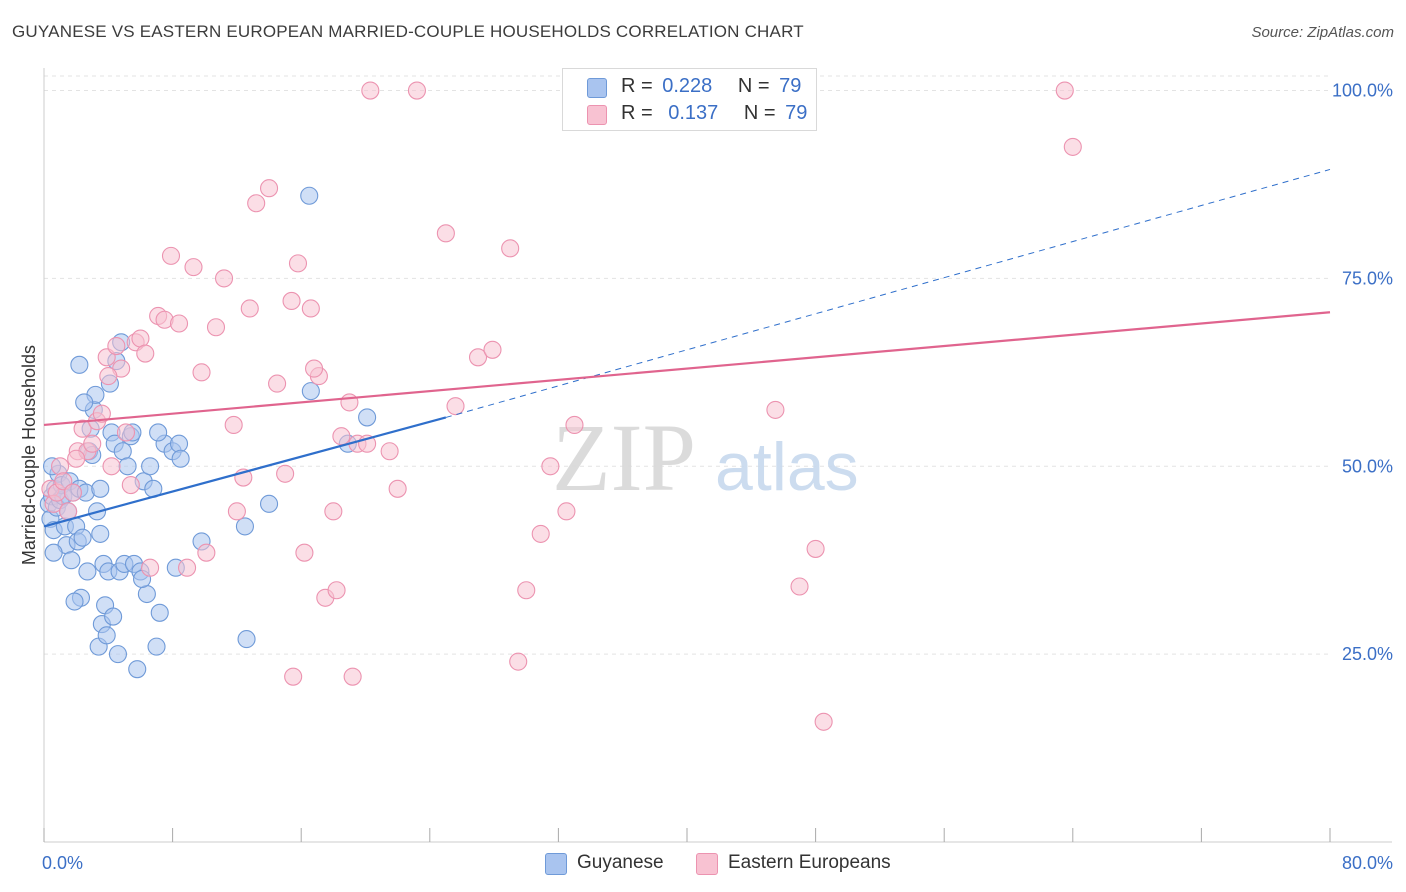 Image resolution: width=1406 pixels, height=892 pixels. Describe the element at coordinates (1367, 278) in the screenshot. I see `y-tick-label: 75.0%` at that location.